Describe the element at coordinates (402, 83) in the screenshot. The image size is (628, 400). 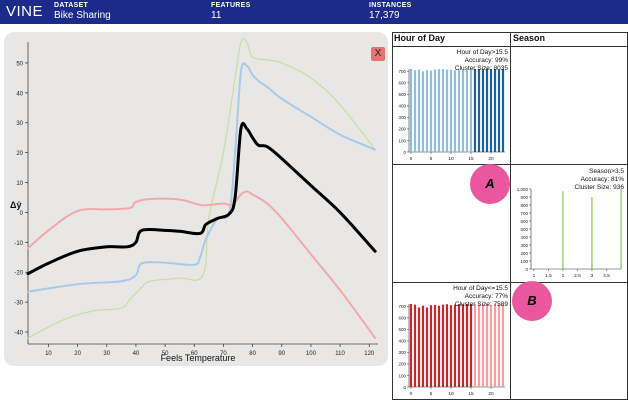
I see `y-tick-label: 600` at that location.